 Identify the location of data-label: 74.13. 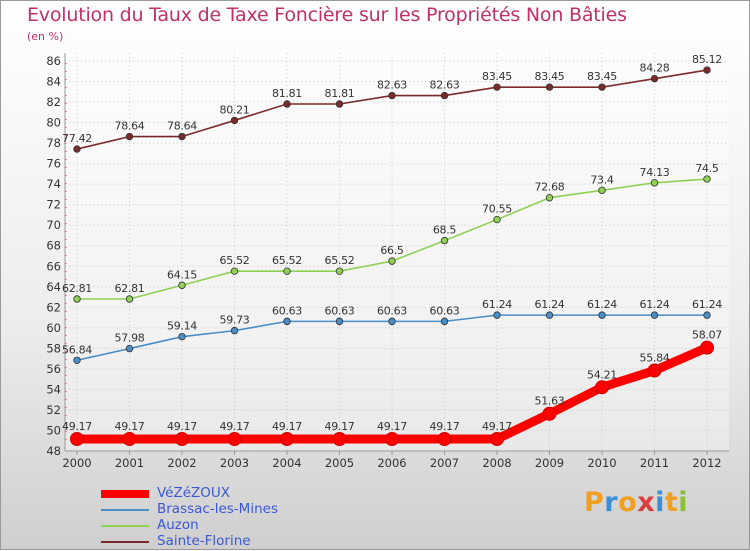
(655, 172).